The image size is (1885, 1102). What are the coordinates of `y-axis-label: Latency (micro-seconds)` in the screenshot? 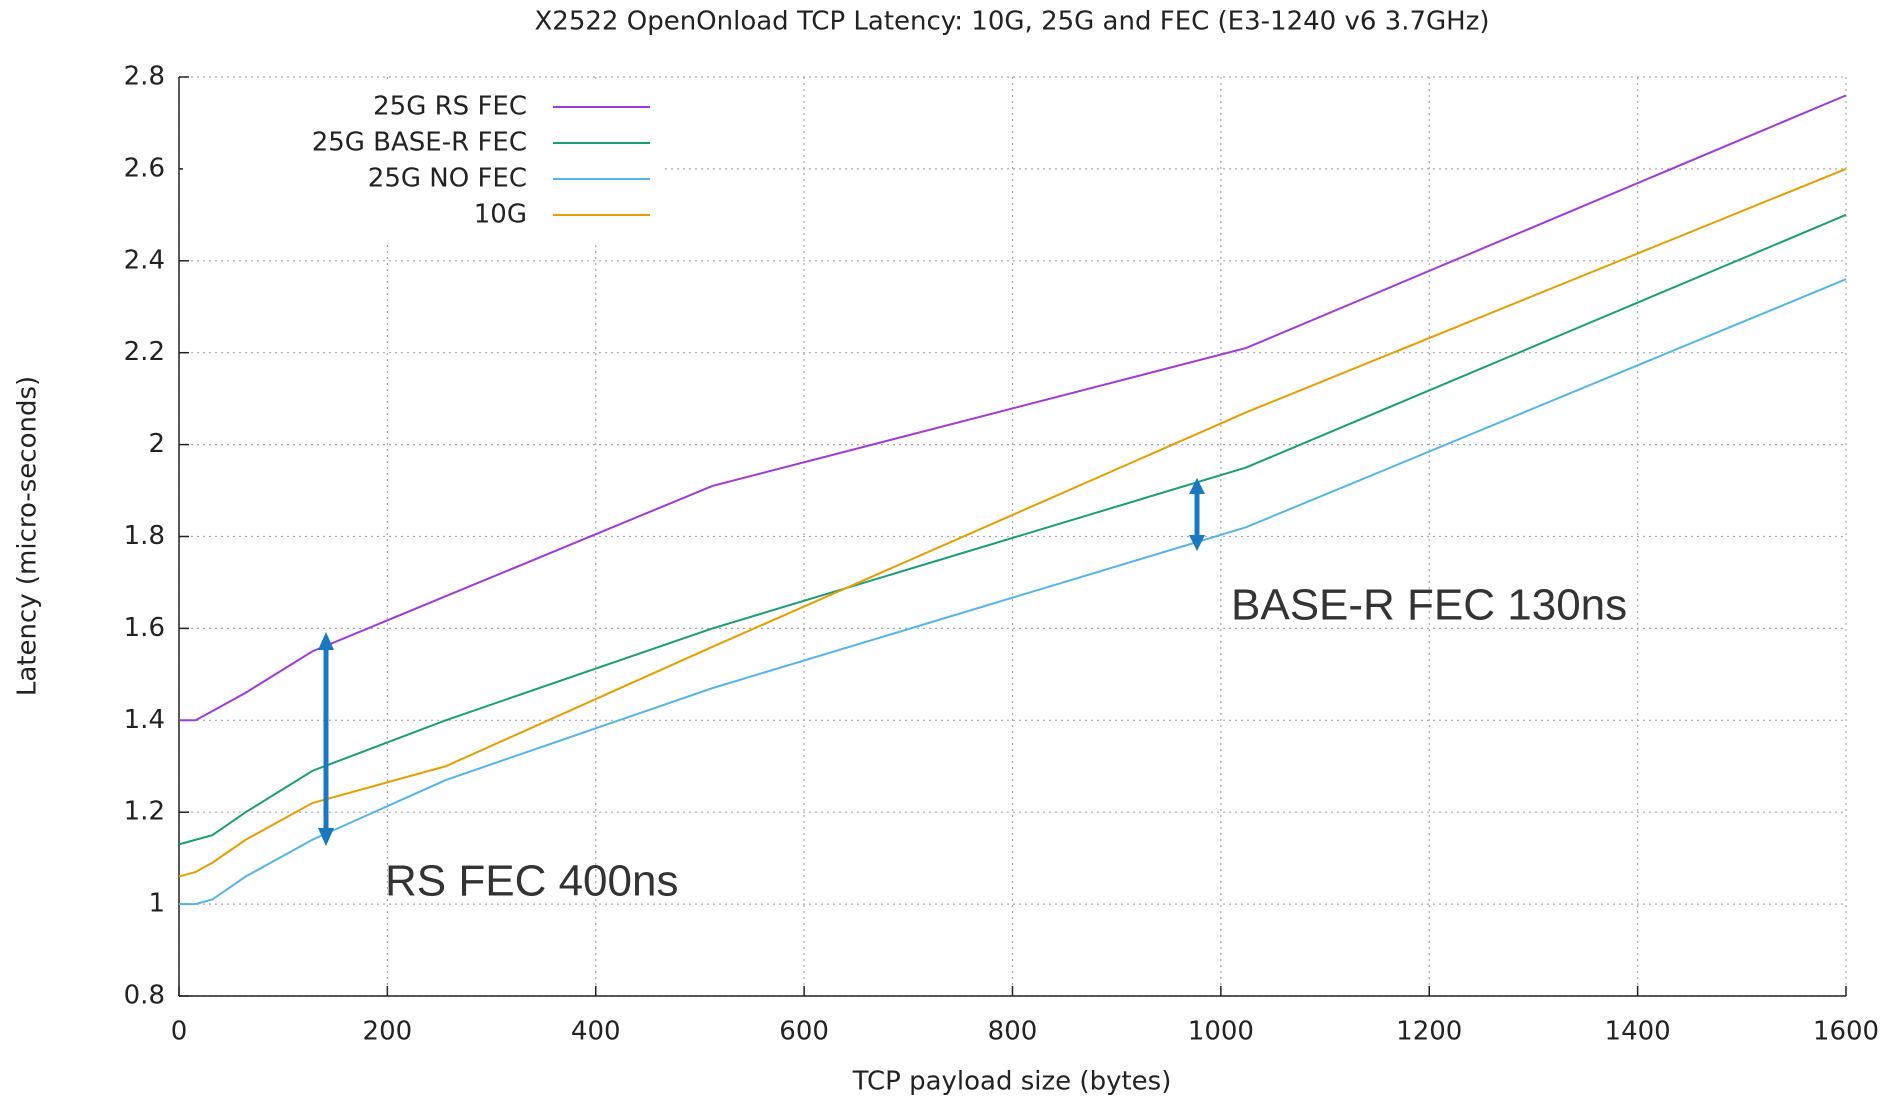 It's located at (28, 536).